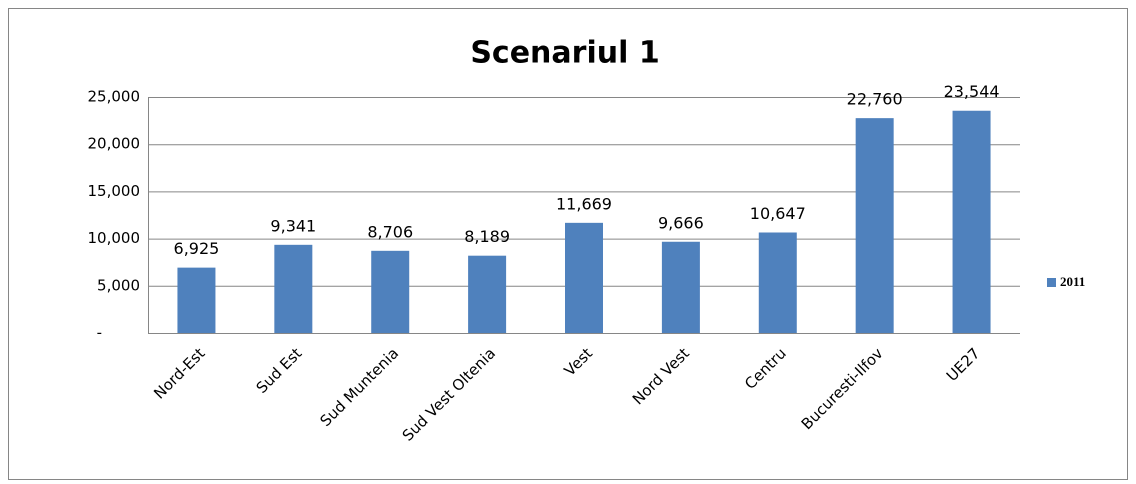  Describe the element at coordinates (584, 203) in the screenshot. I see `value-label: 11,669` at that location.